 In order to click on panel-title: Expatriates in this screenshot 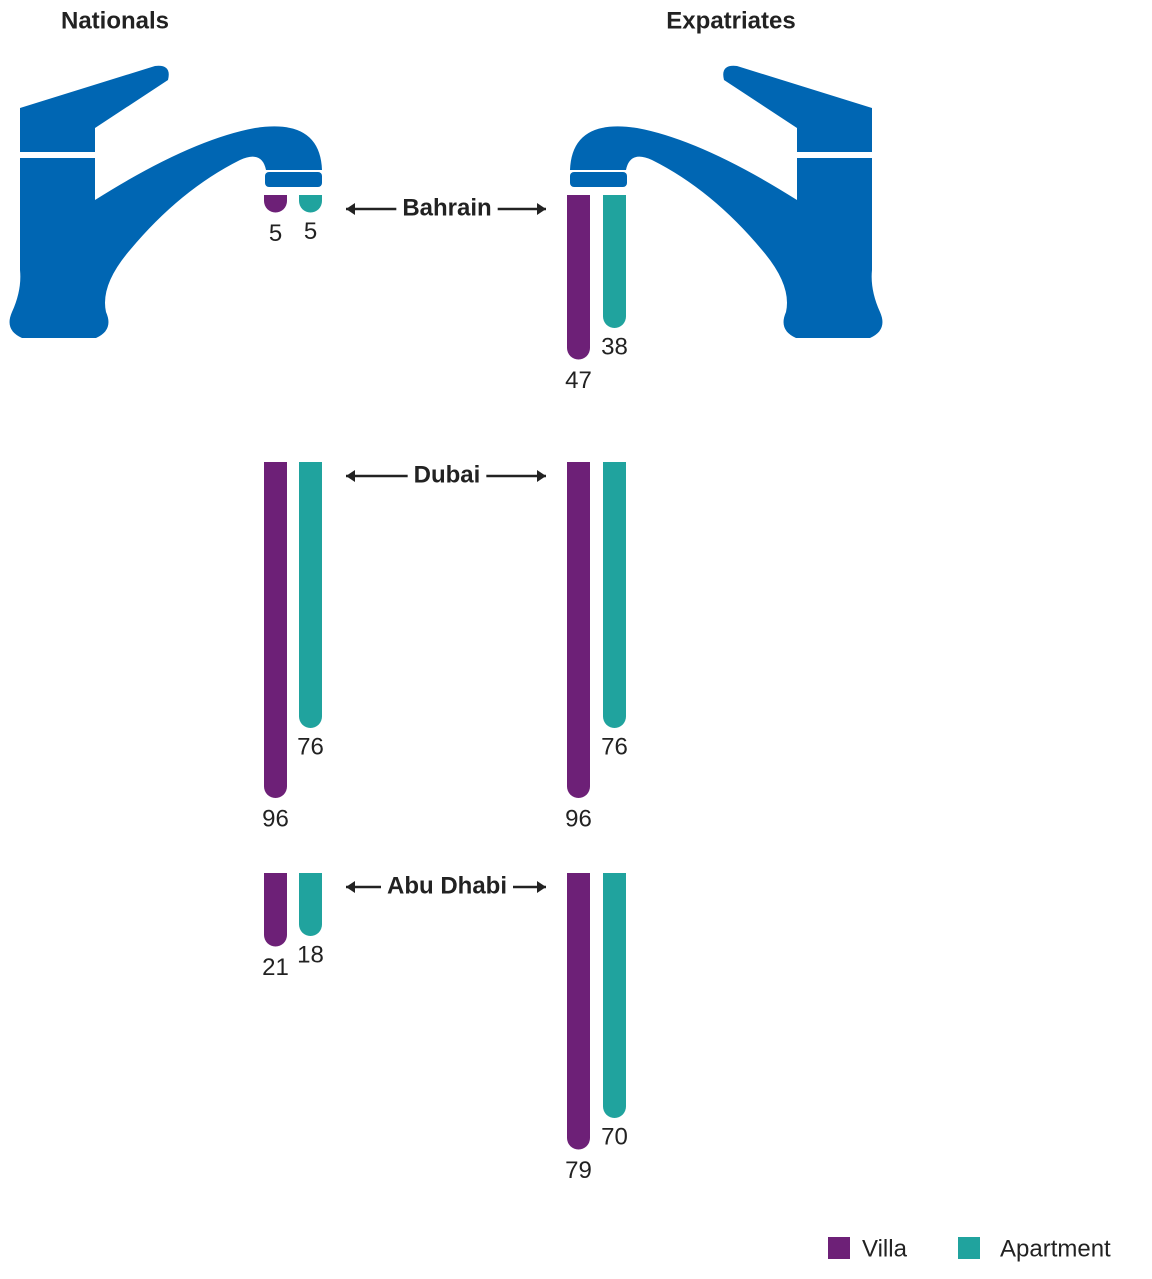, I will do `click(730, 20)`.